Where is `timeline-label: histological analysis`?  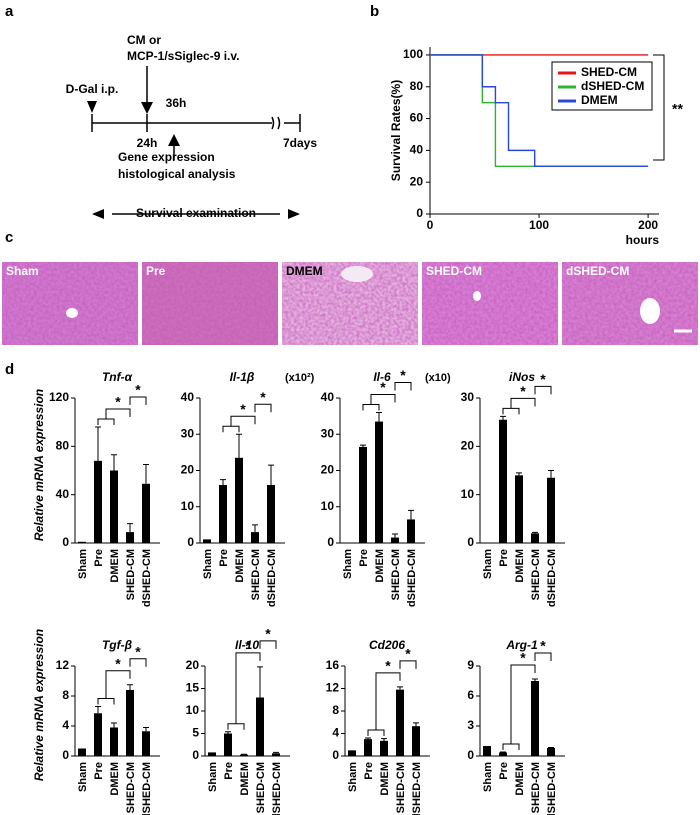 timeline-label: histological analysis is located at coordinates (177, 174).